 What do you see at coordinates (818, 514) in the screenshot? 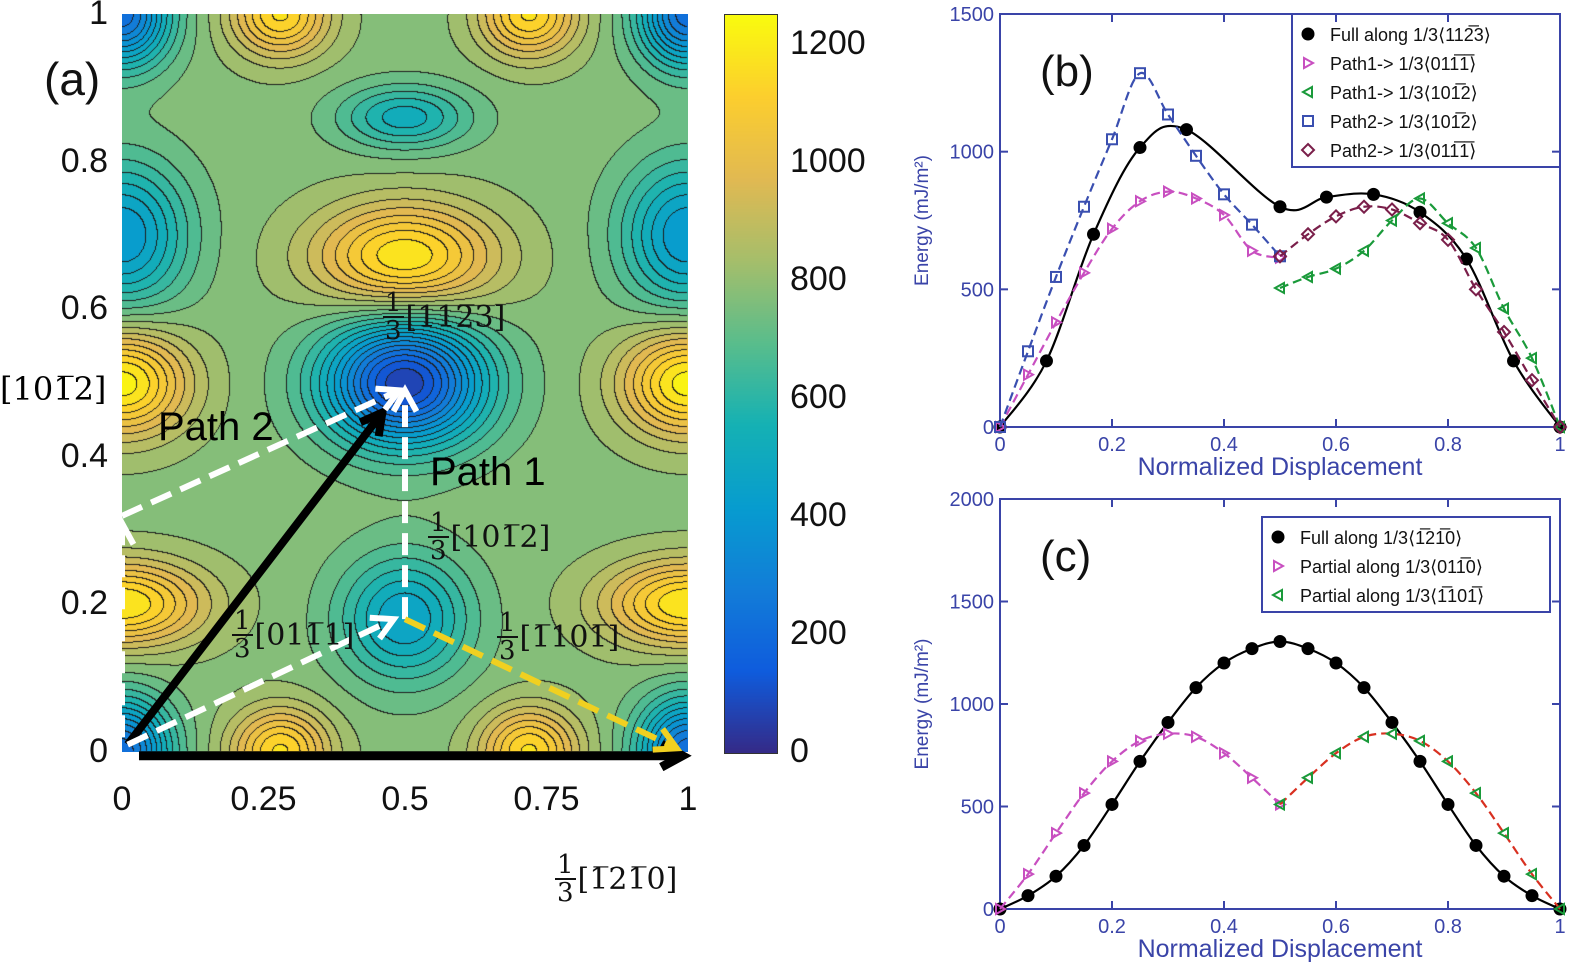
I see `colorbar-tick-label: 400` at bounding box center [818, 514].